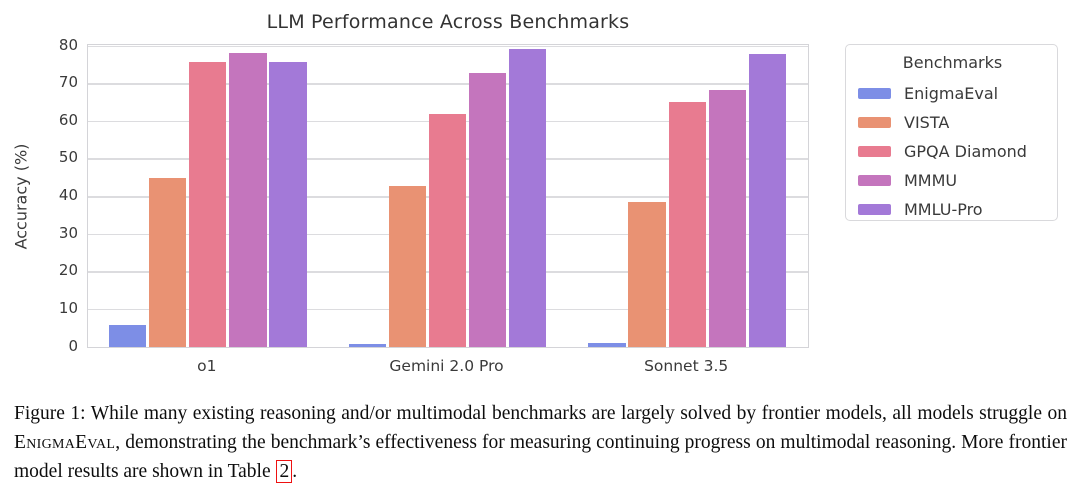  I want to click on y-tick-label-40: 40, so click(68, 195).